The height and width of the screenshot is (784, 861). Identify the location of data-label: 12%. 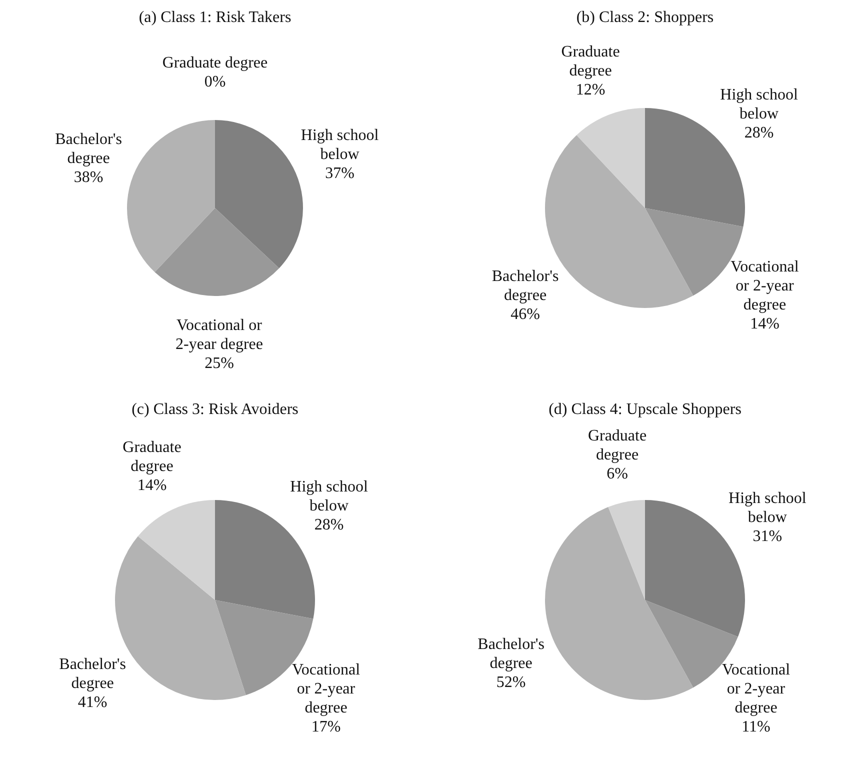
(591, 89).